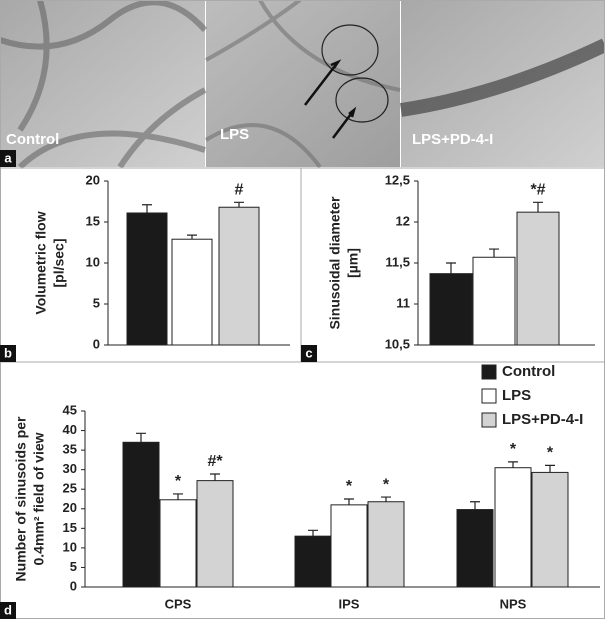 This screenshot has width=605, height=624. What do you see at coordinates (70, 468) in the screenshot?
I see `y-tick-label: 30` at bounding box center [70, 468].